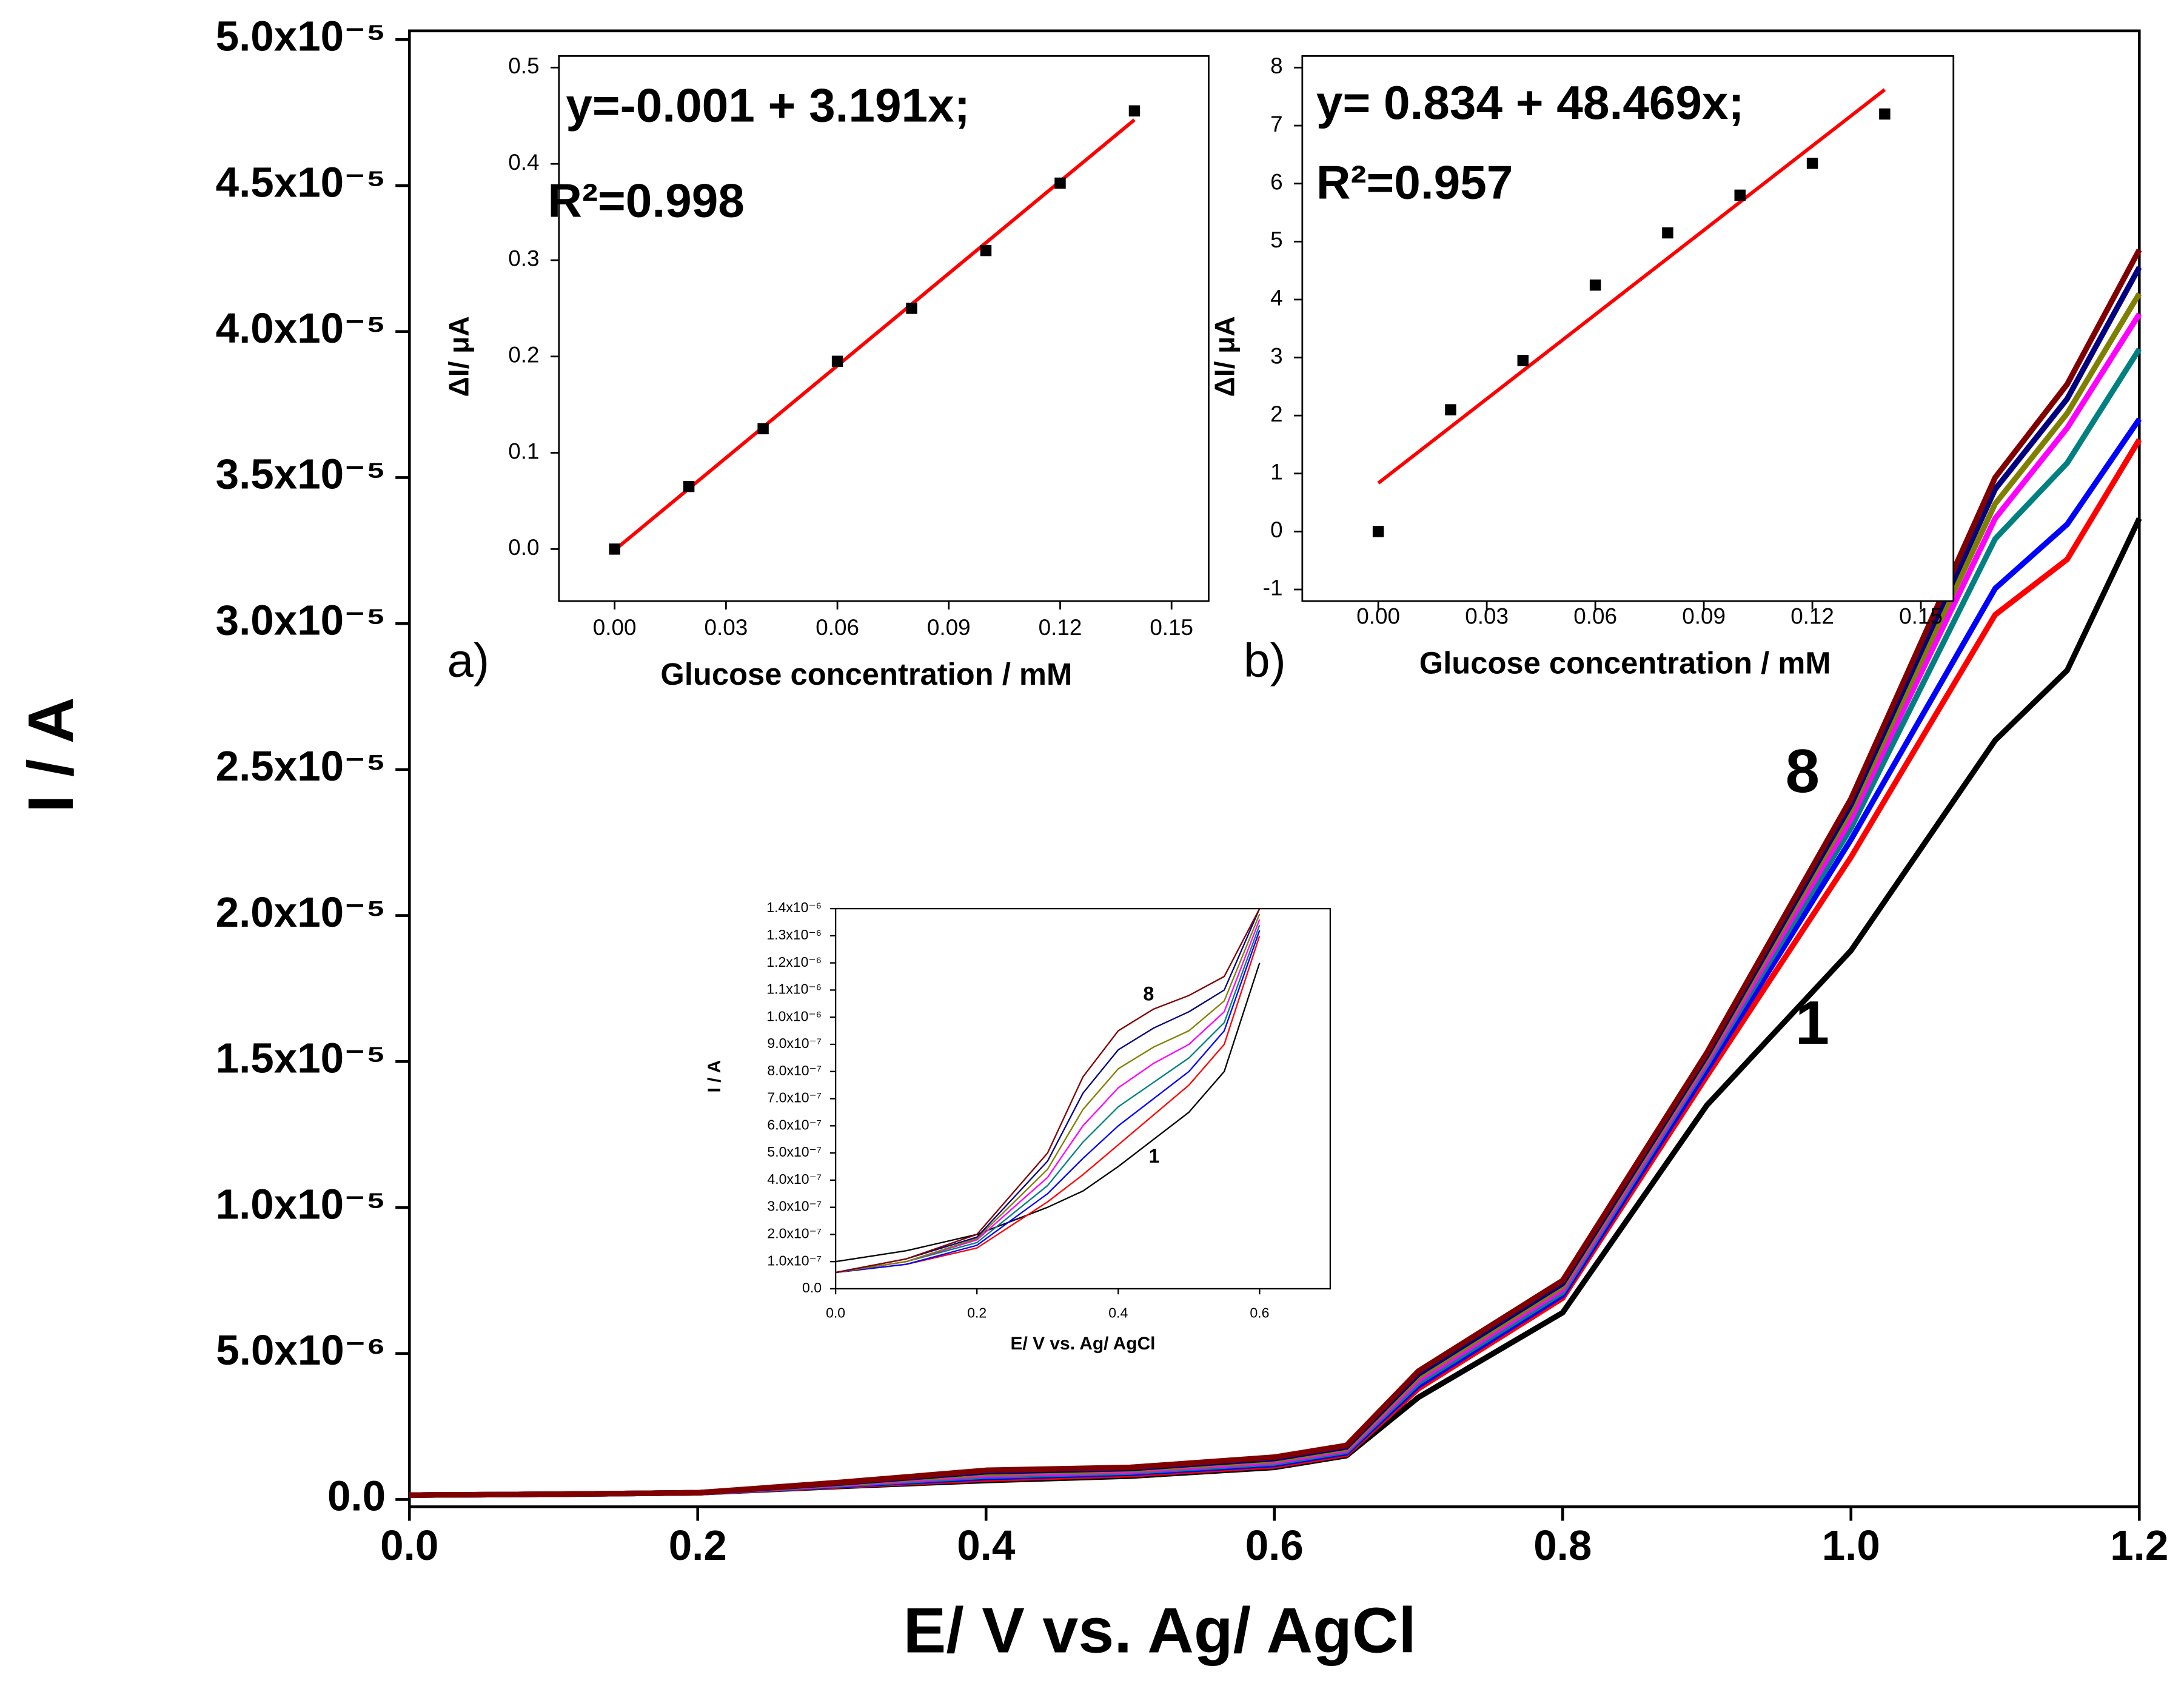 This screenshot has height=1683, width=2184. What do you see at coordinates (794, 1071) in the screenshot?
I see `y-tick-label: 8.0x10⁻⁷` at bounding box center [794, 1071].